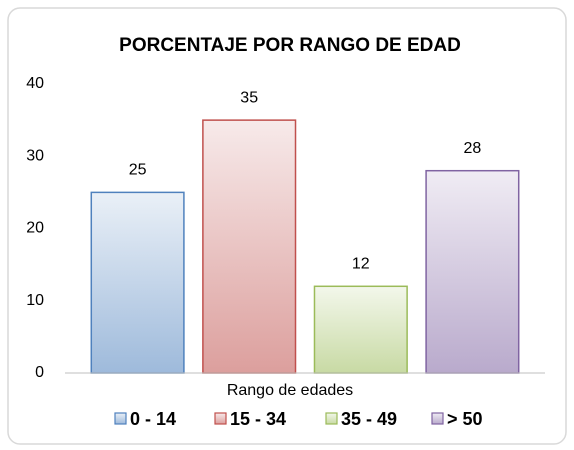 This screenshot has width=574, height=450. I want to click on y-tick-label: 10, so click(35, 300).